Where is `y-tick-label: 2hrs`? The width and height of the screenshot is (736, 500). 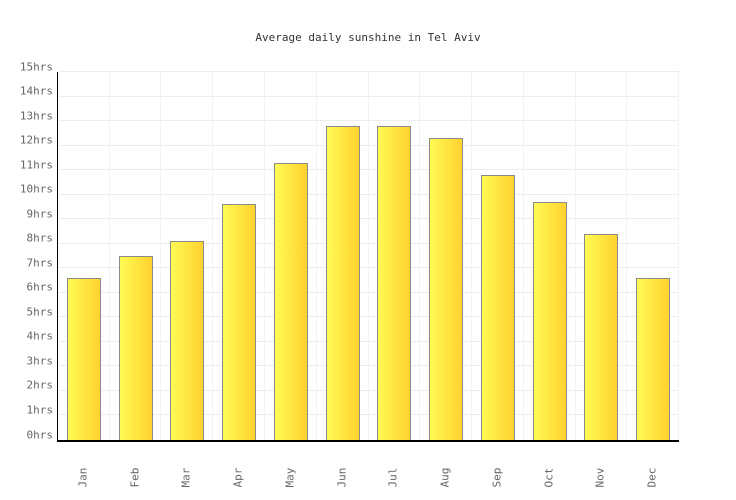
y-tick-label: 2hrs is located at coordinates (40, 385).